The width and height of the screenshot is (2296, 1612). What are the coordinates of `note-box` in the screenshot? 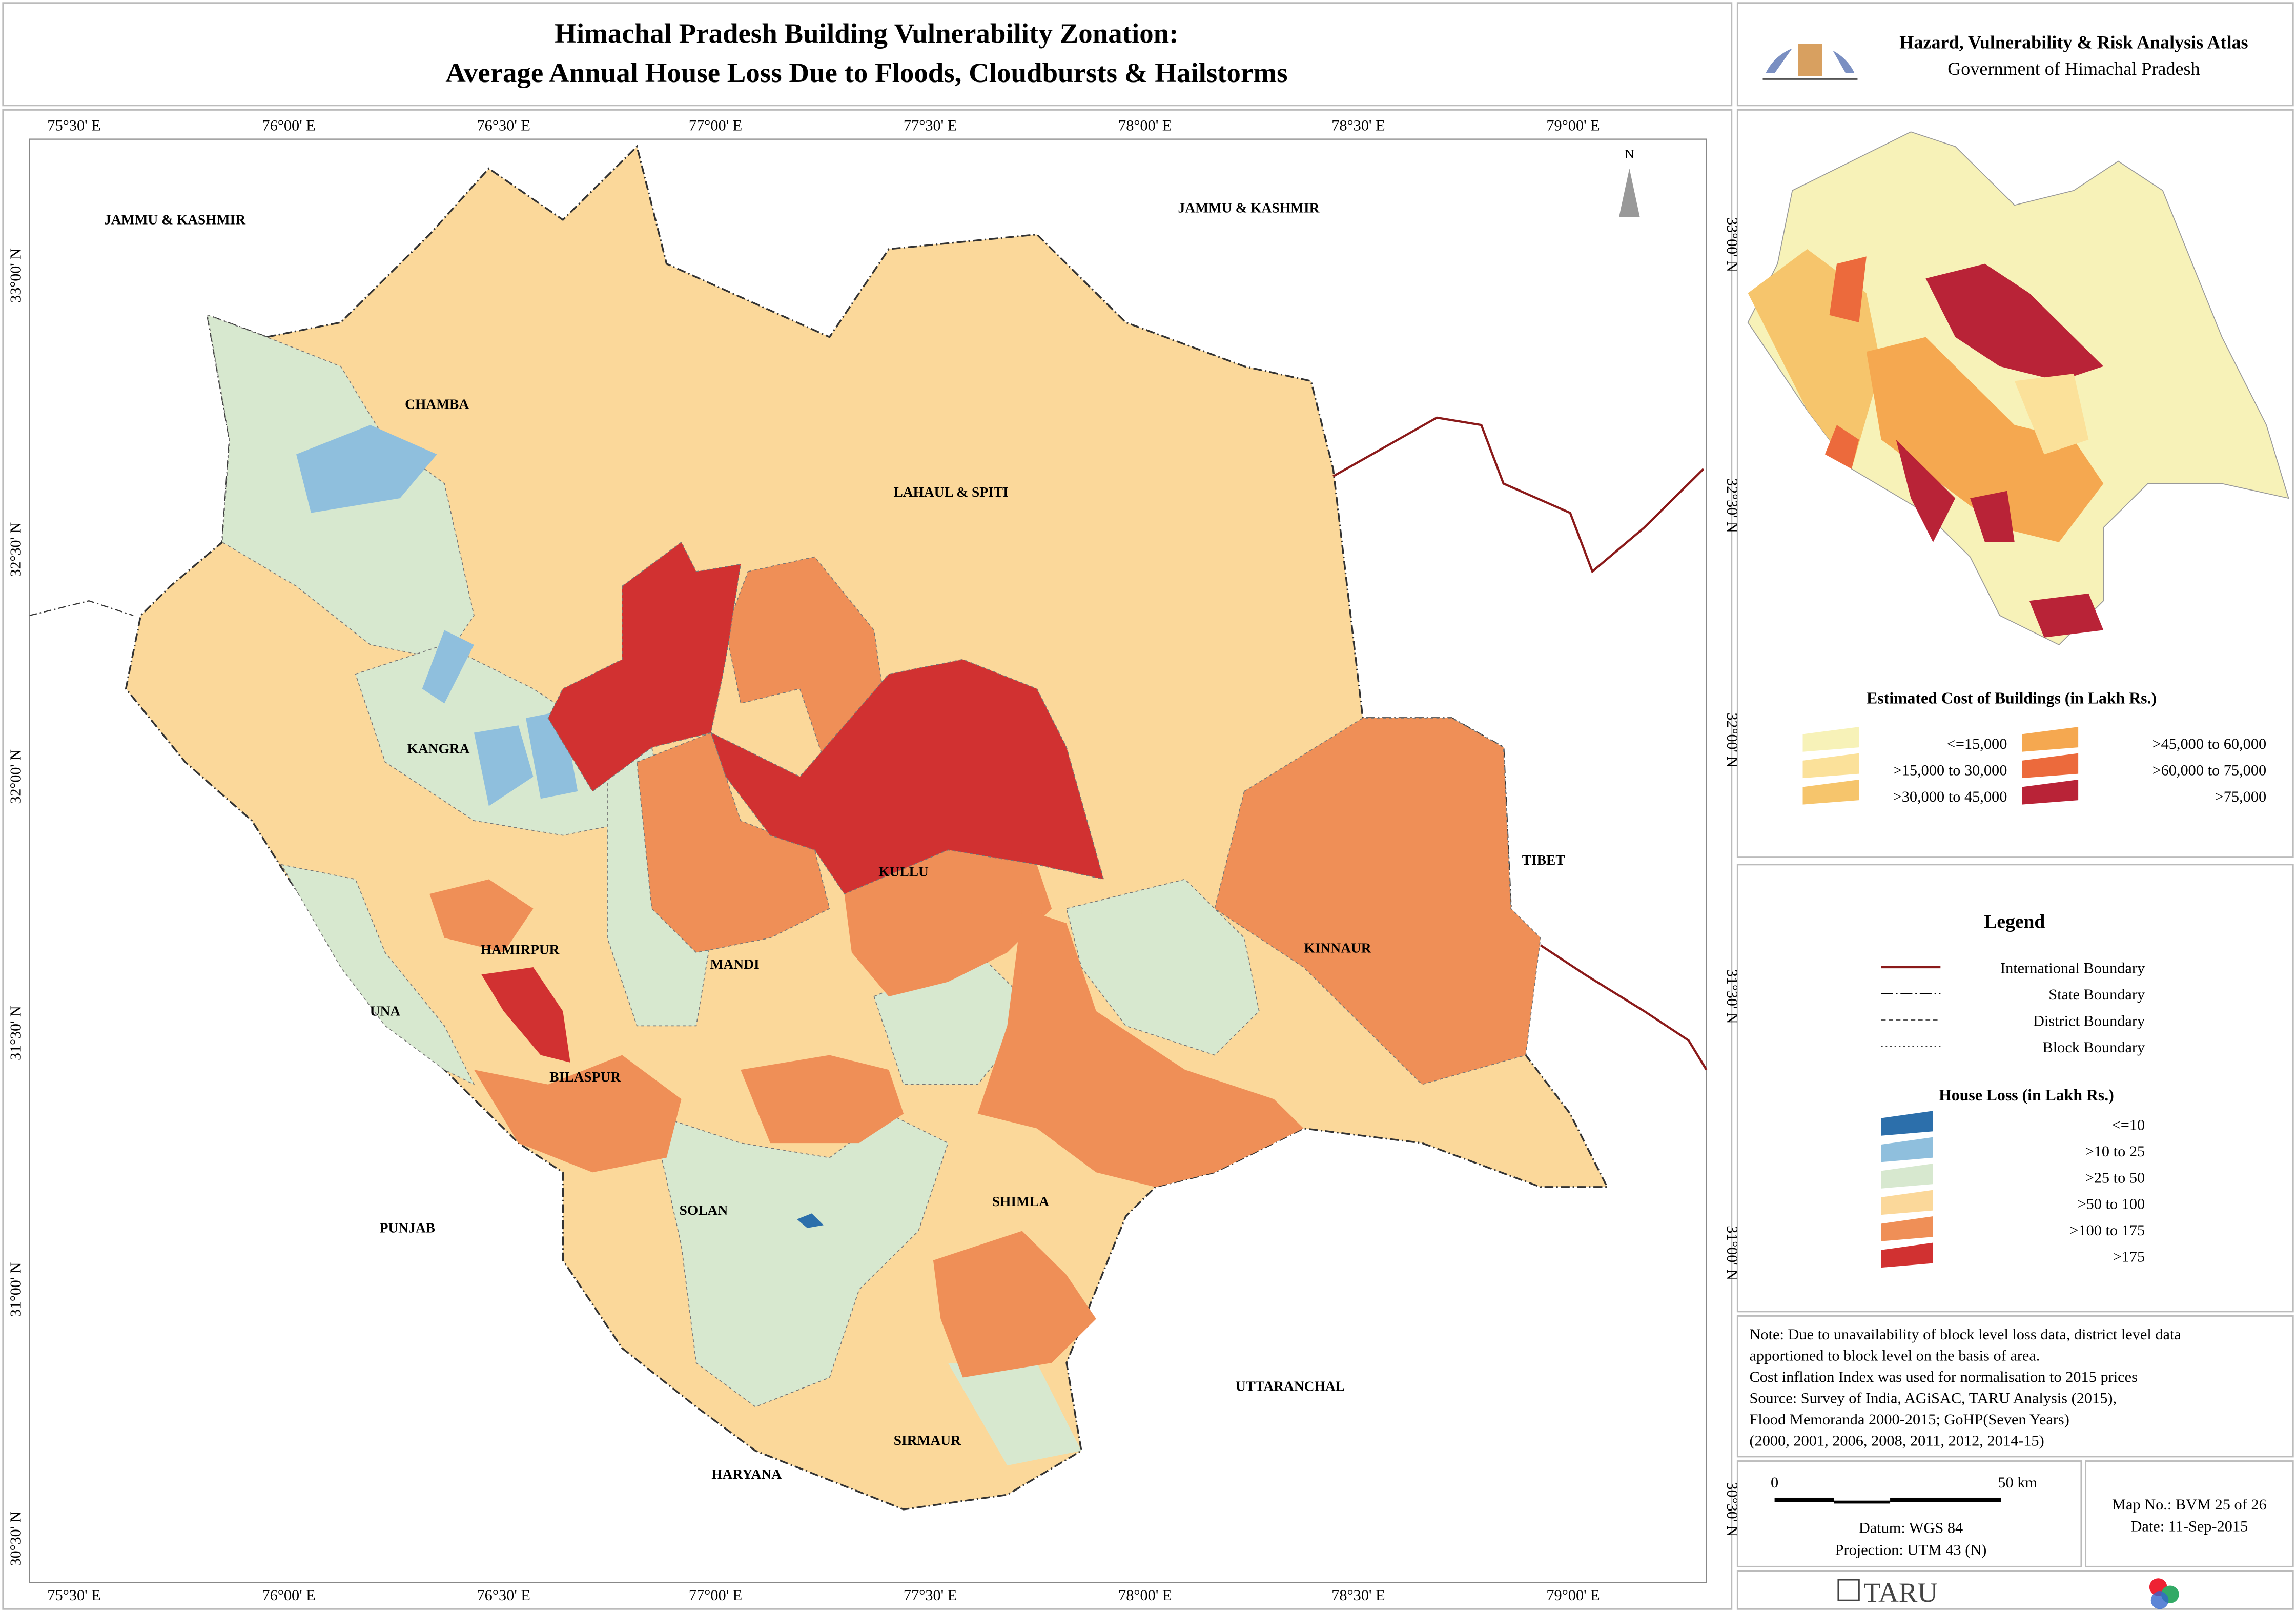 It's located at (2015, 1386).